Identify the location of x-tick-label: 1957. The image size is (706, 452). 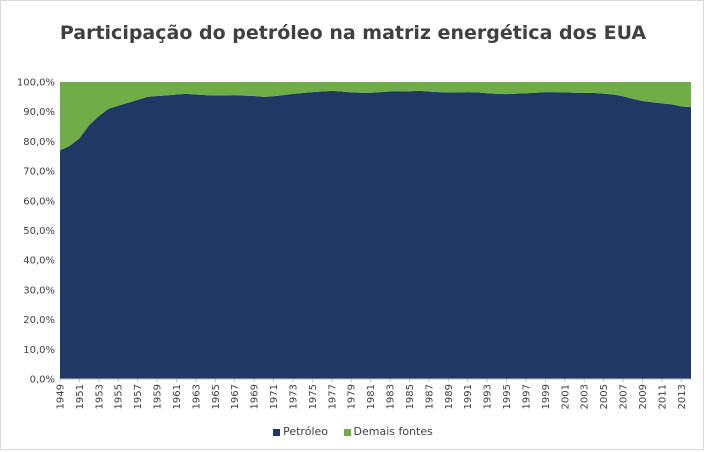
(138, 396).